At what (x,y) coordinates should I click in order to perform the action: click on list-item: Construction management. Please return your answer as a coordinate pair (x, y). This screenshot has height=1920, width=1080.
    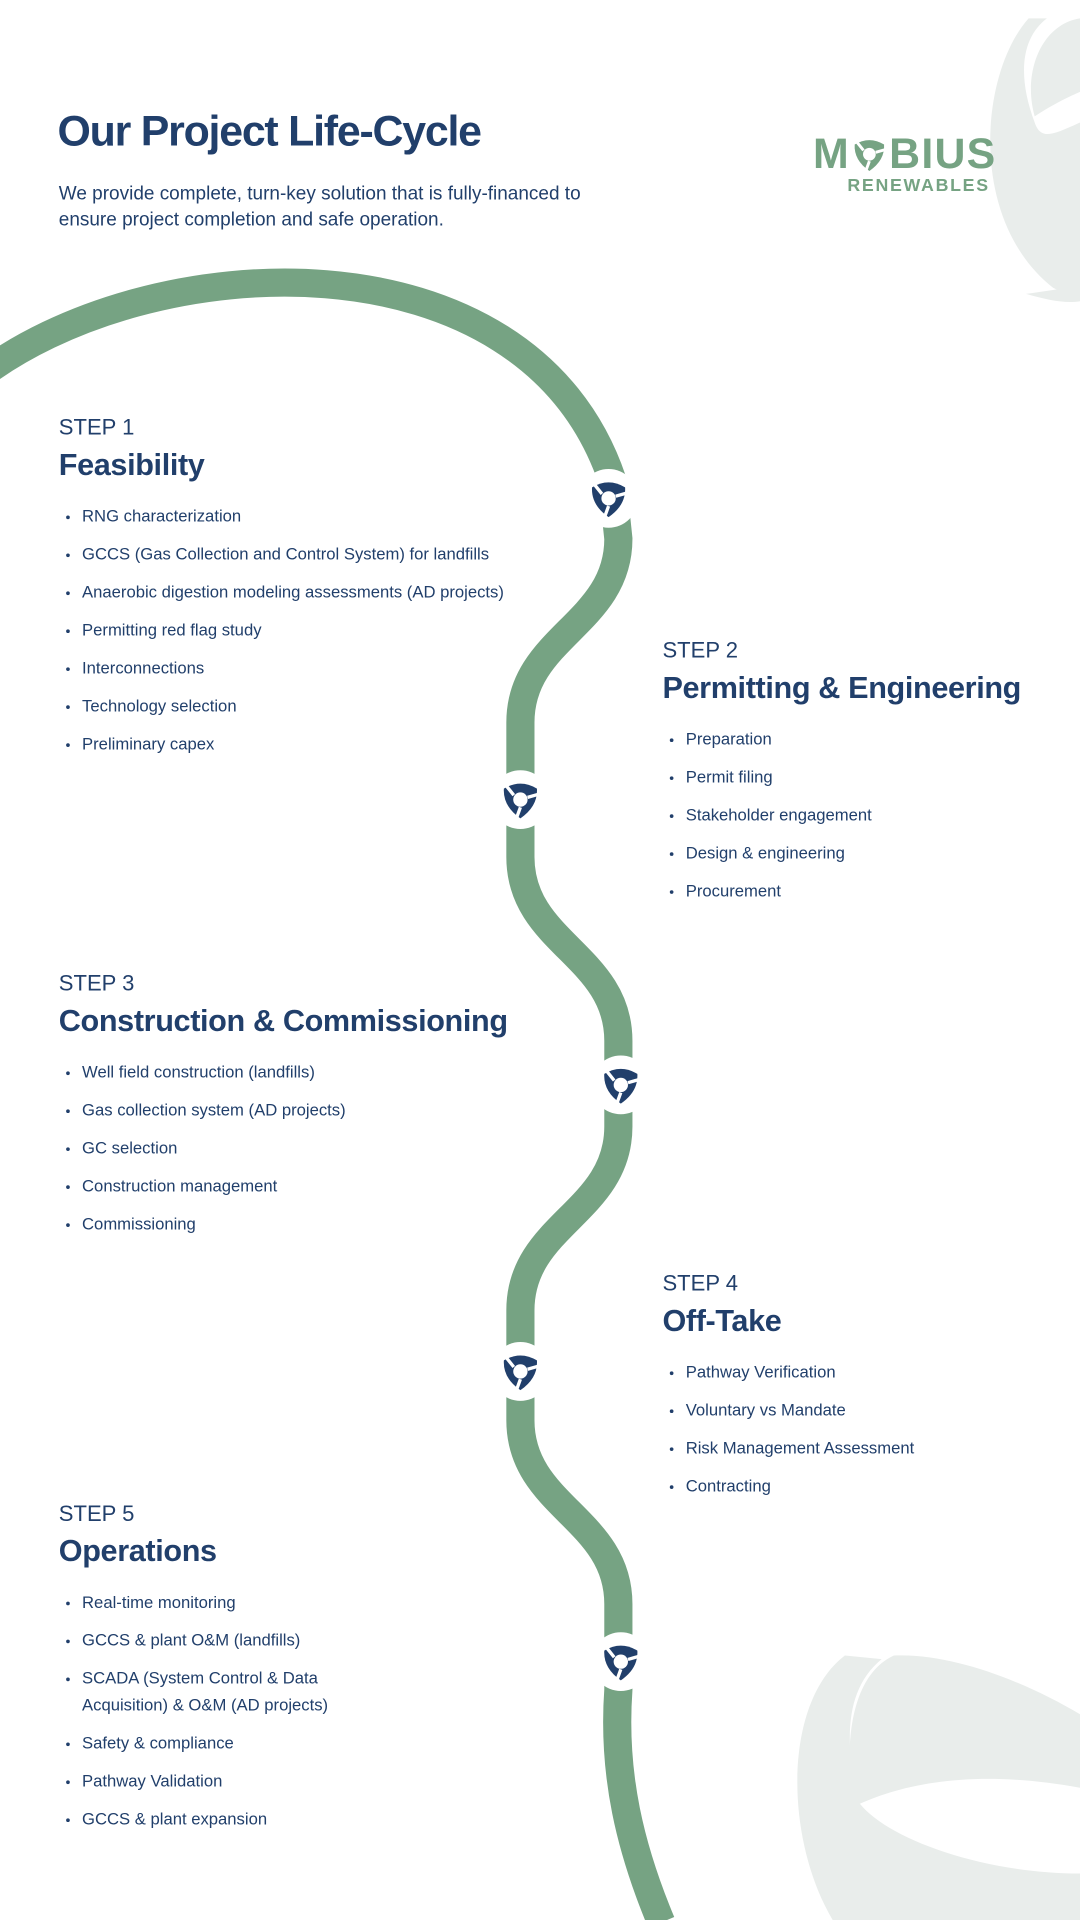
    Looking at the image, I should click on (327, 1186).